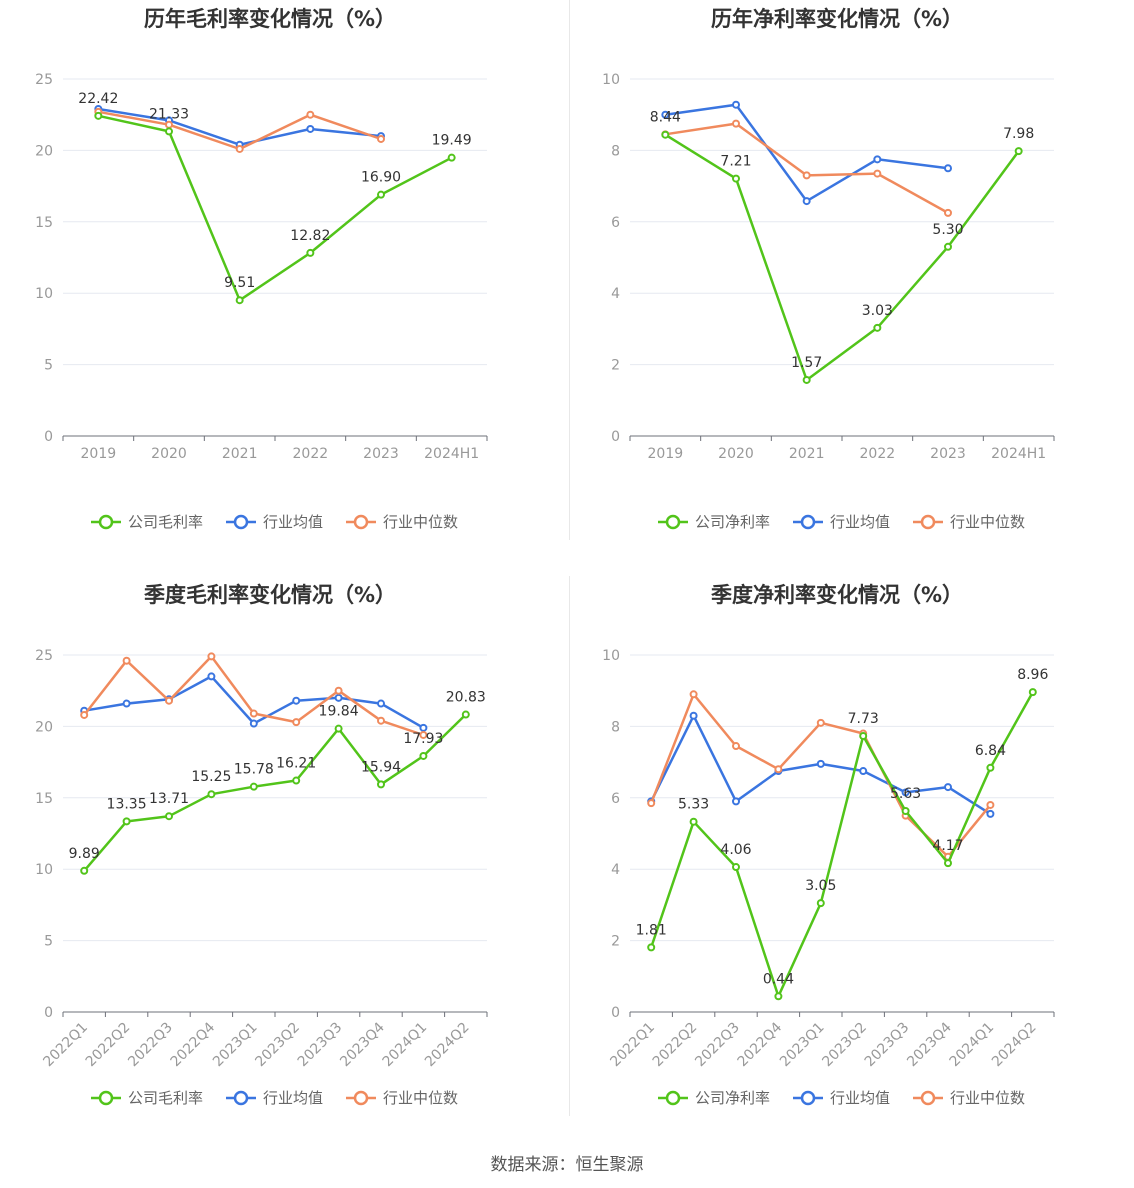 This screenshot has height=1188, width=1134. What do you see at coordinates (615, 942) in the screenshot?
I see `y-tick-label: 2` at bounding box center [615, 942].